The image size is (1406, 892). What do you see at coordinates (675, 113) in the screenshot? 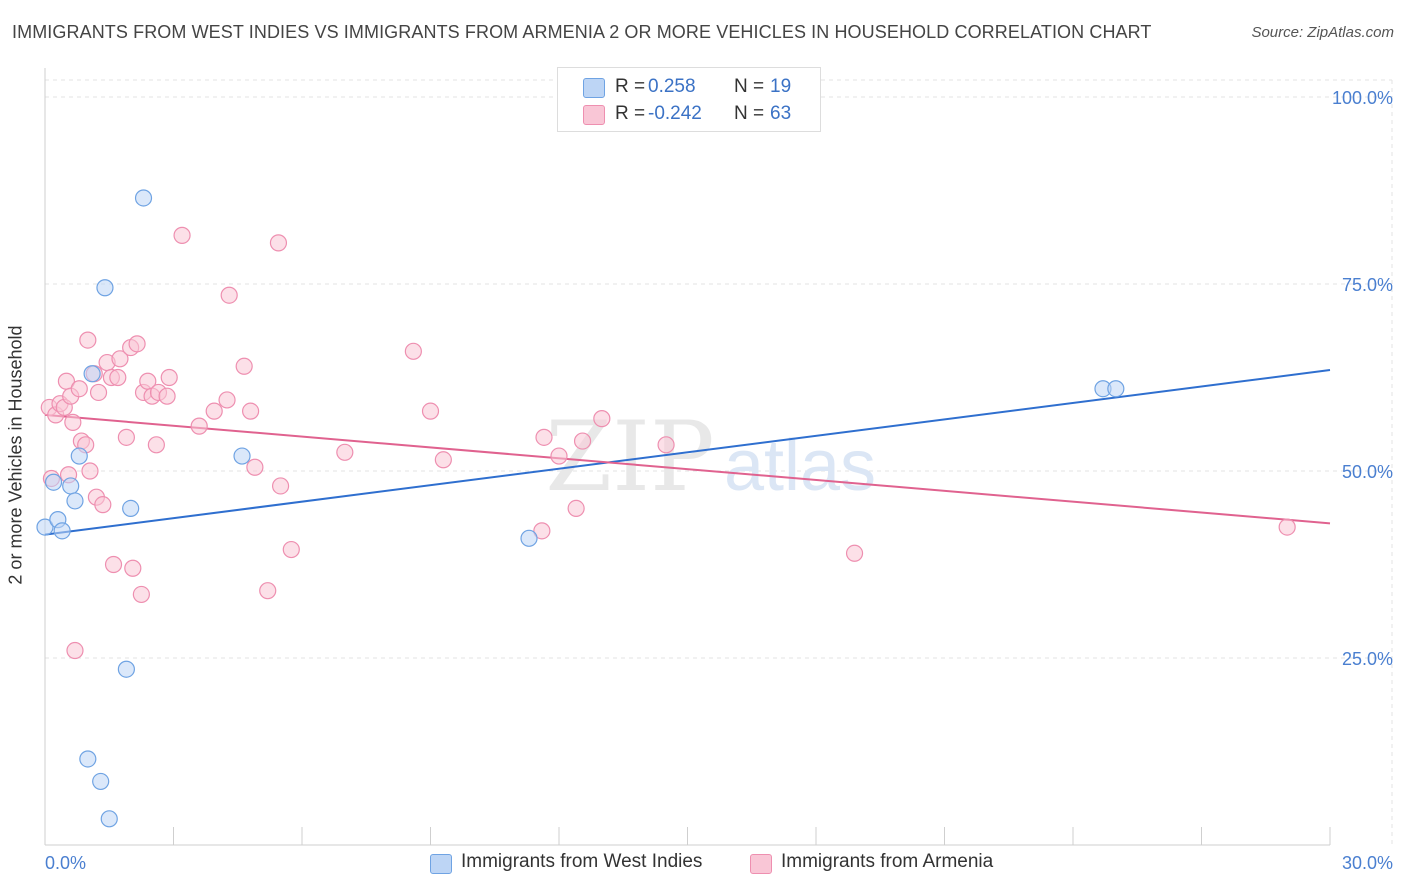
I see `legend-r-value: -0.242` at bounding box center [675, 113].